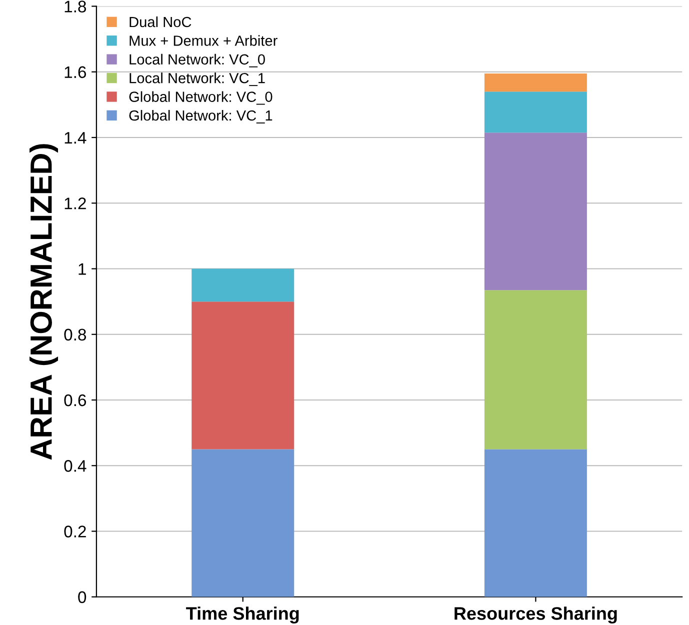 The width and height of the screenshot is (689, 625). What do you see at coordinates (75, 6) in the screenshot?
I see `y-tick-label: 1.8` at bounding box center [75, 6].